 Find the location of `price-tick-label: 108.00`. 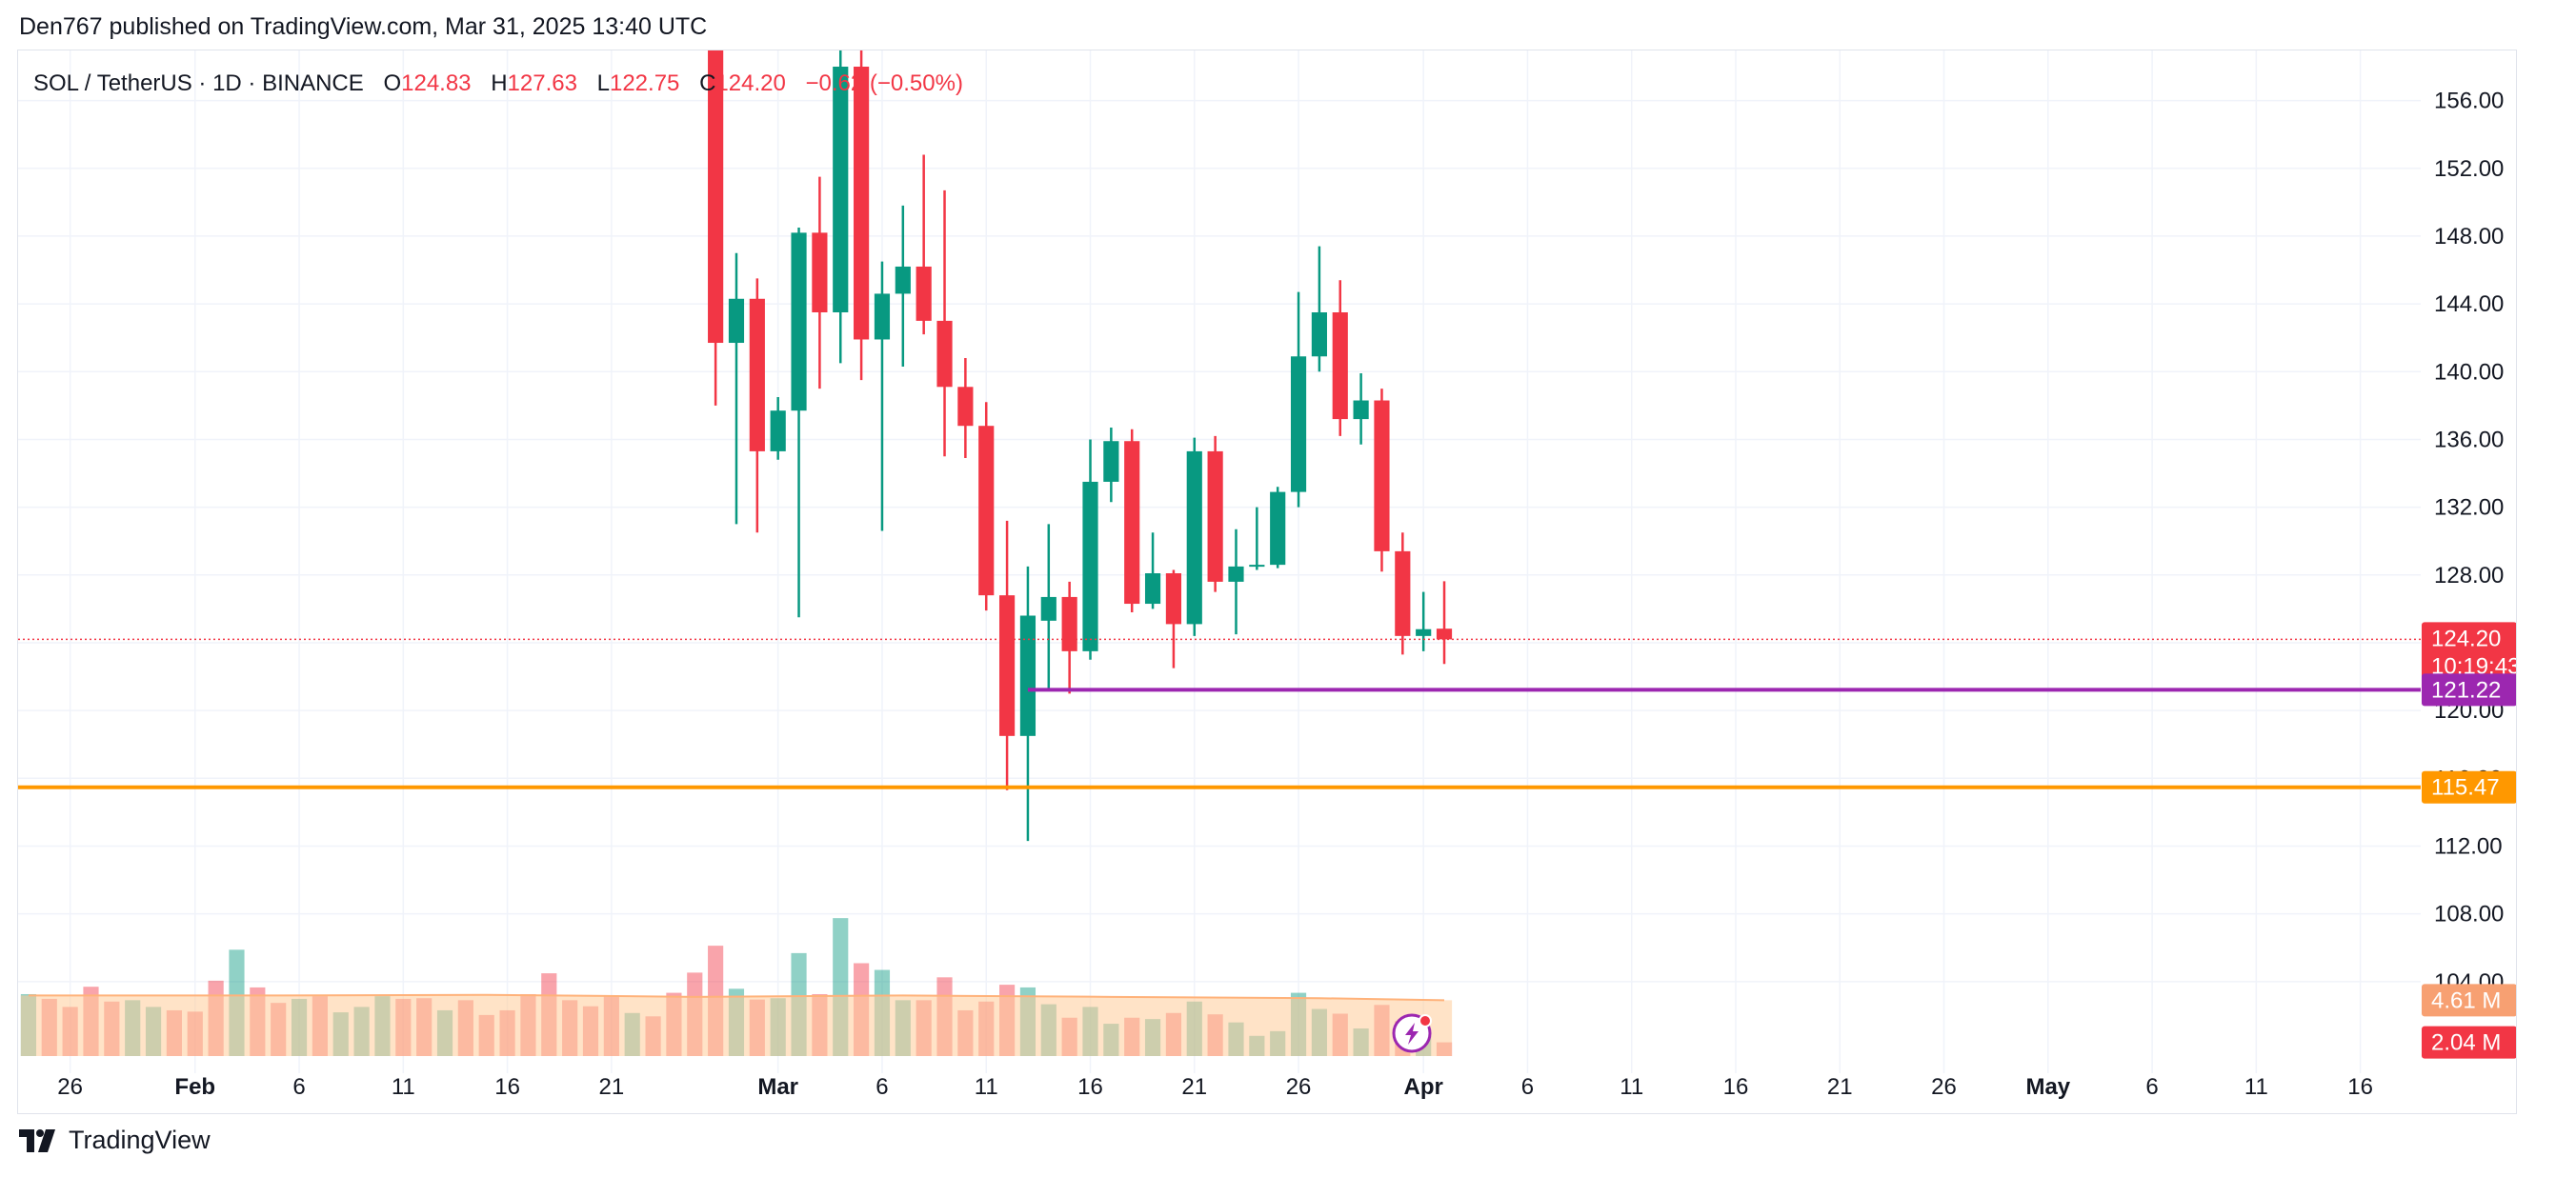

price-tick-label: 108.00 is located at coordinates (2469, 915).